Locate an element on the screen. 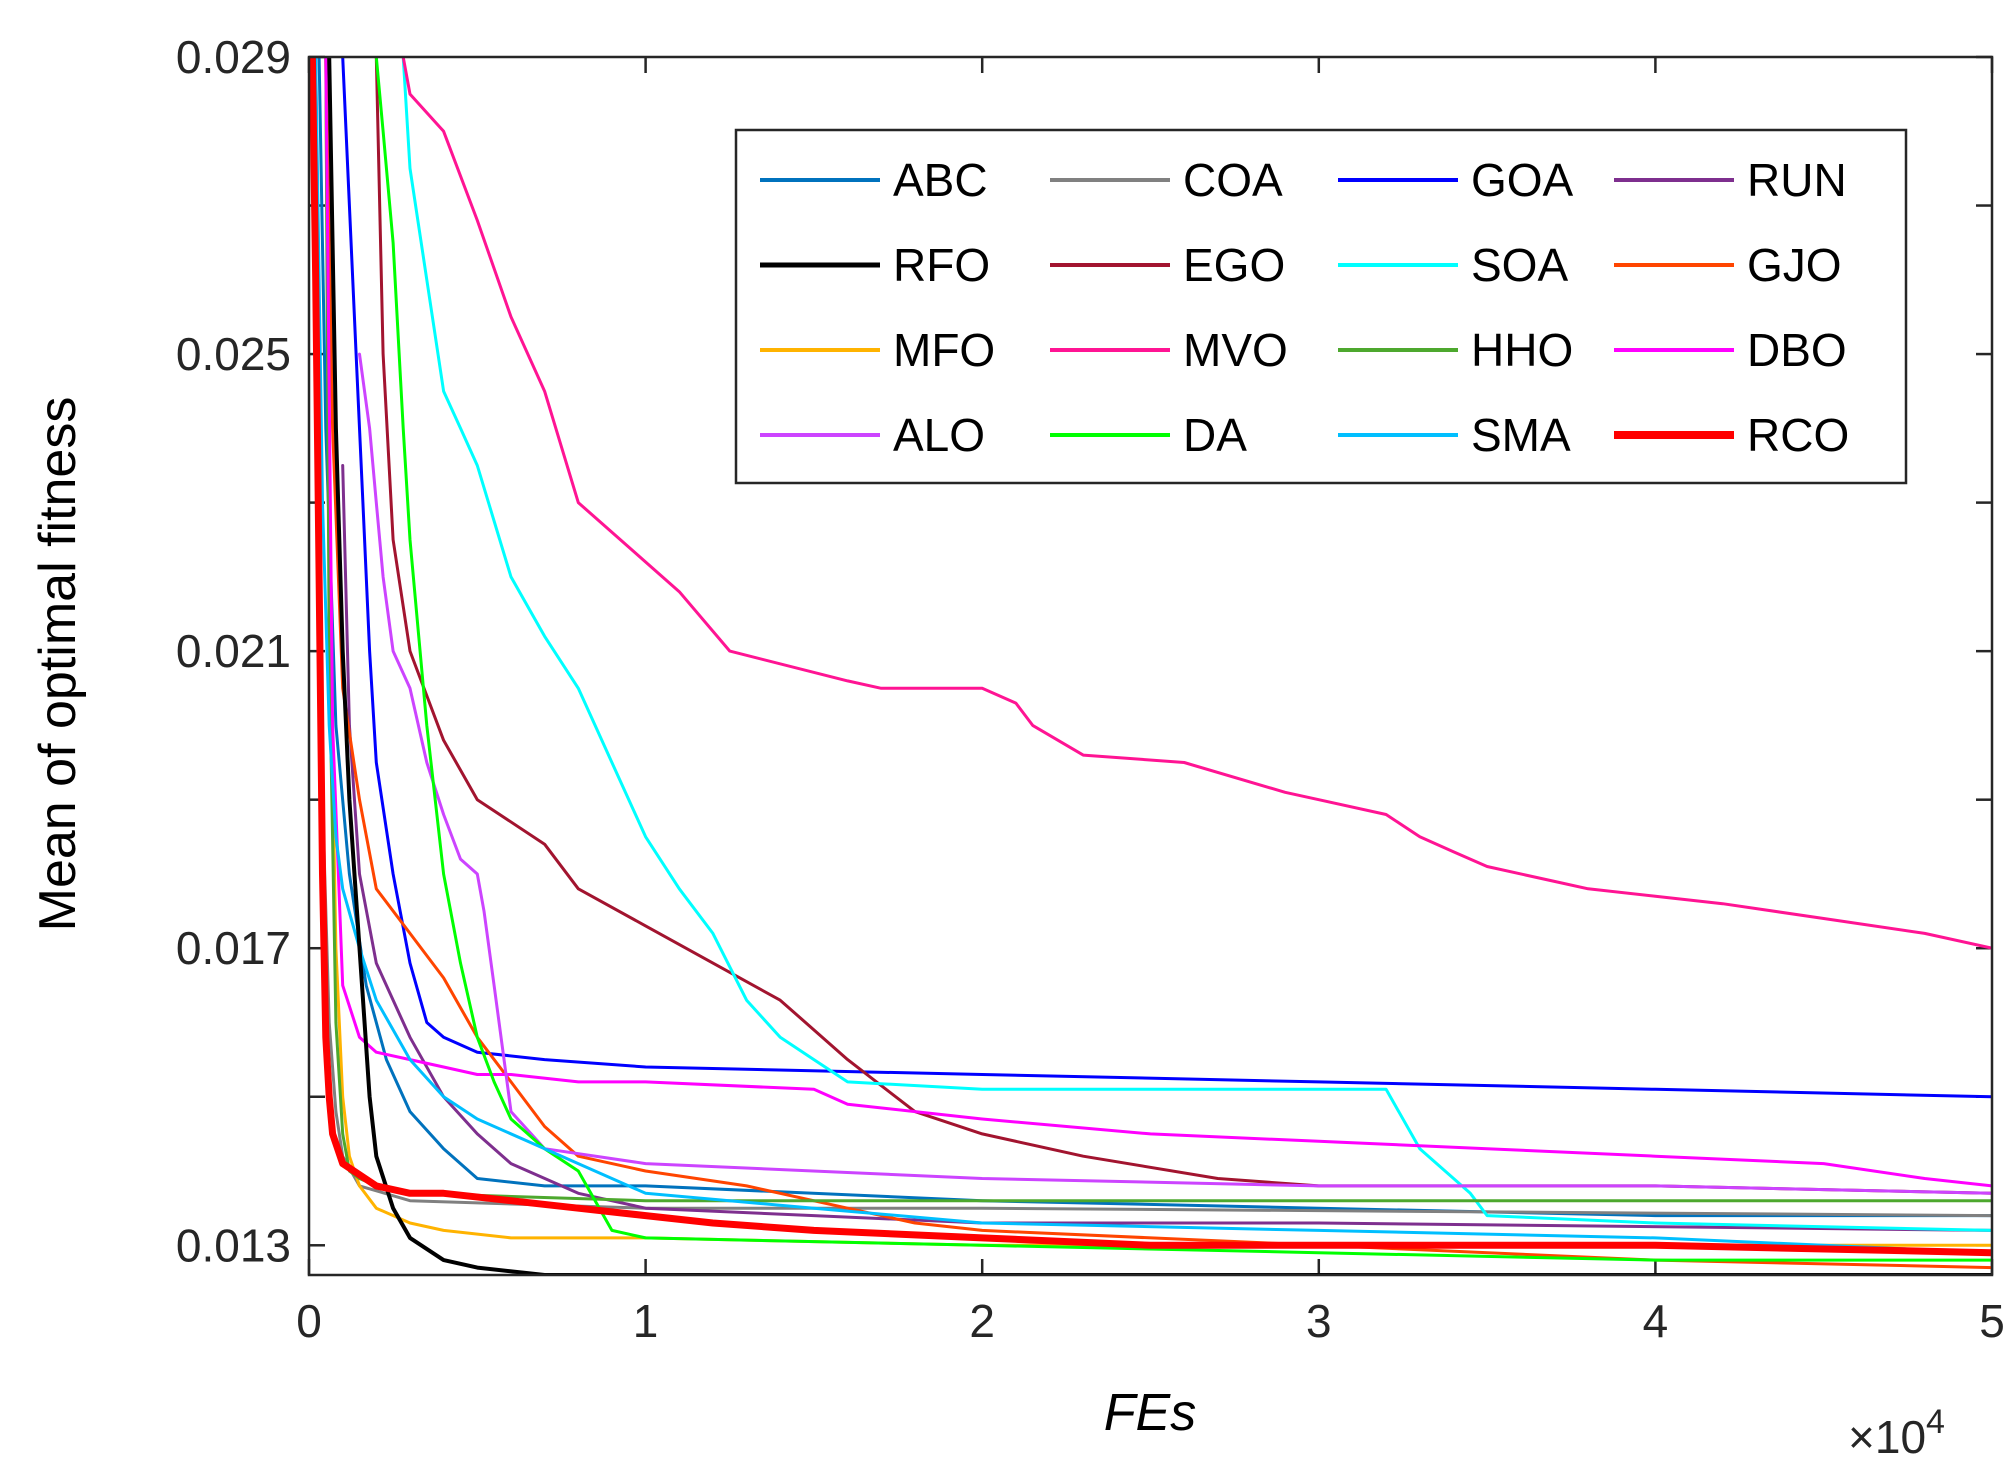 Image resolution: width=2016 pixels, height=1476 pixels. x-axis-multiplier: ×10⁴ is located at coordinates (1896, 1433).